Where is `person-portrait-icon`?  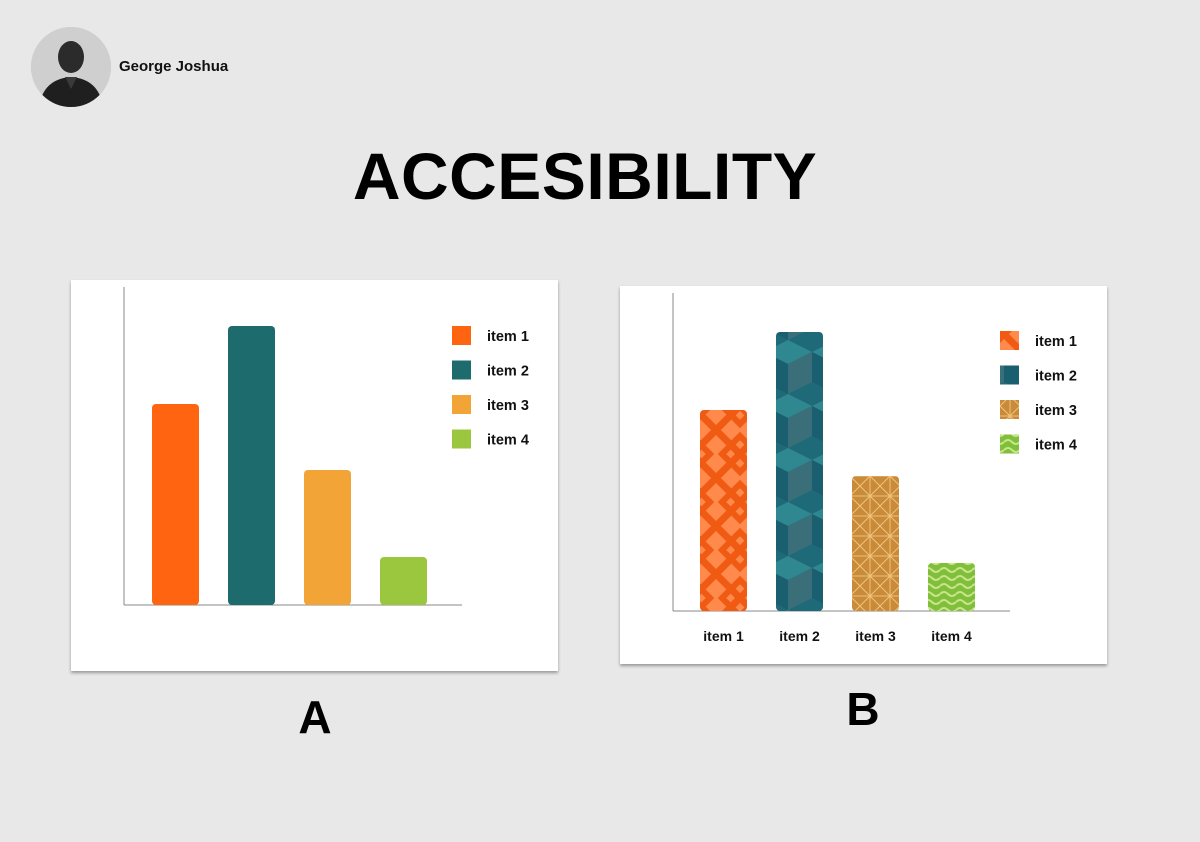
person-portrait-icon is located at coordinates (71, 67).